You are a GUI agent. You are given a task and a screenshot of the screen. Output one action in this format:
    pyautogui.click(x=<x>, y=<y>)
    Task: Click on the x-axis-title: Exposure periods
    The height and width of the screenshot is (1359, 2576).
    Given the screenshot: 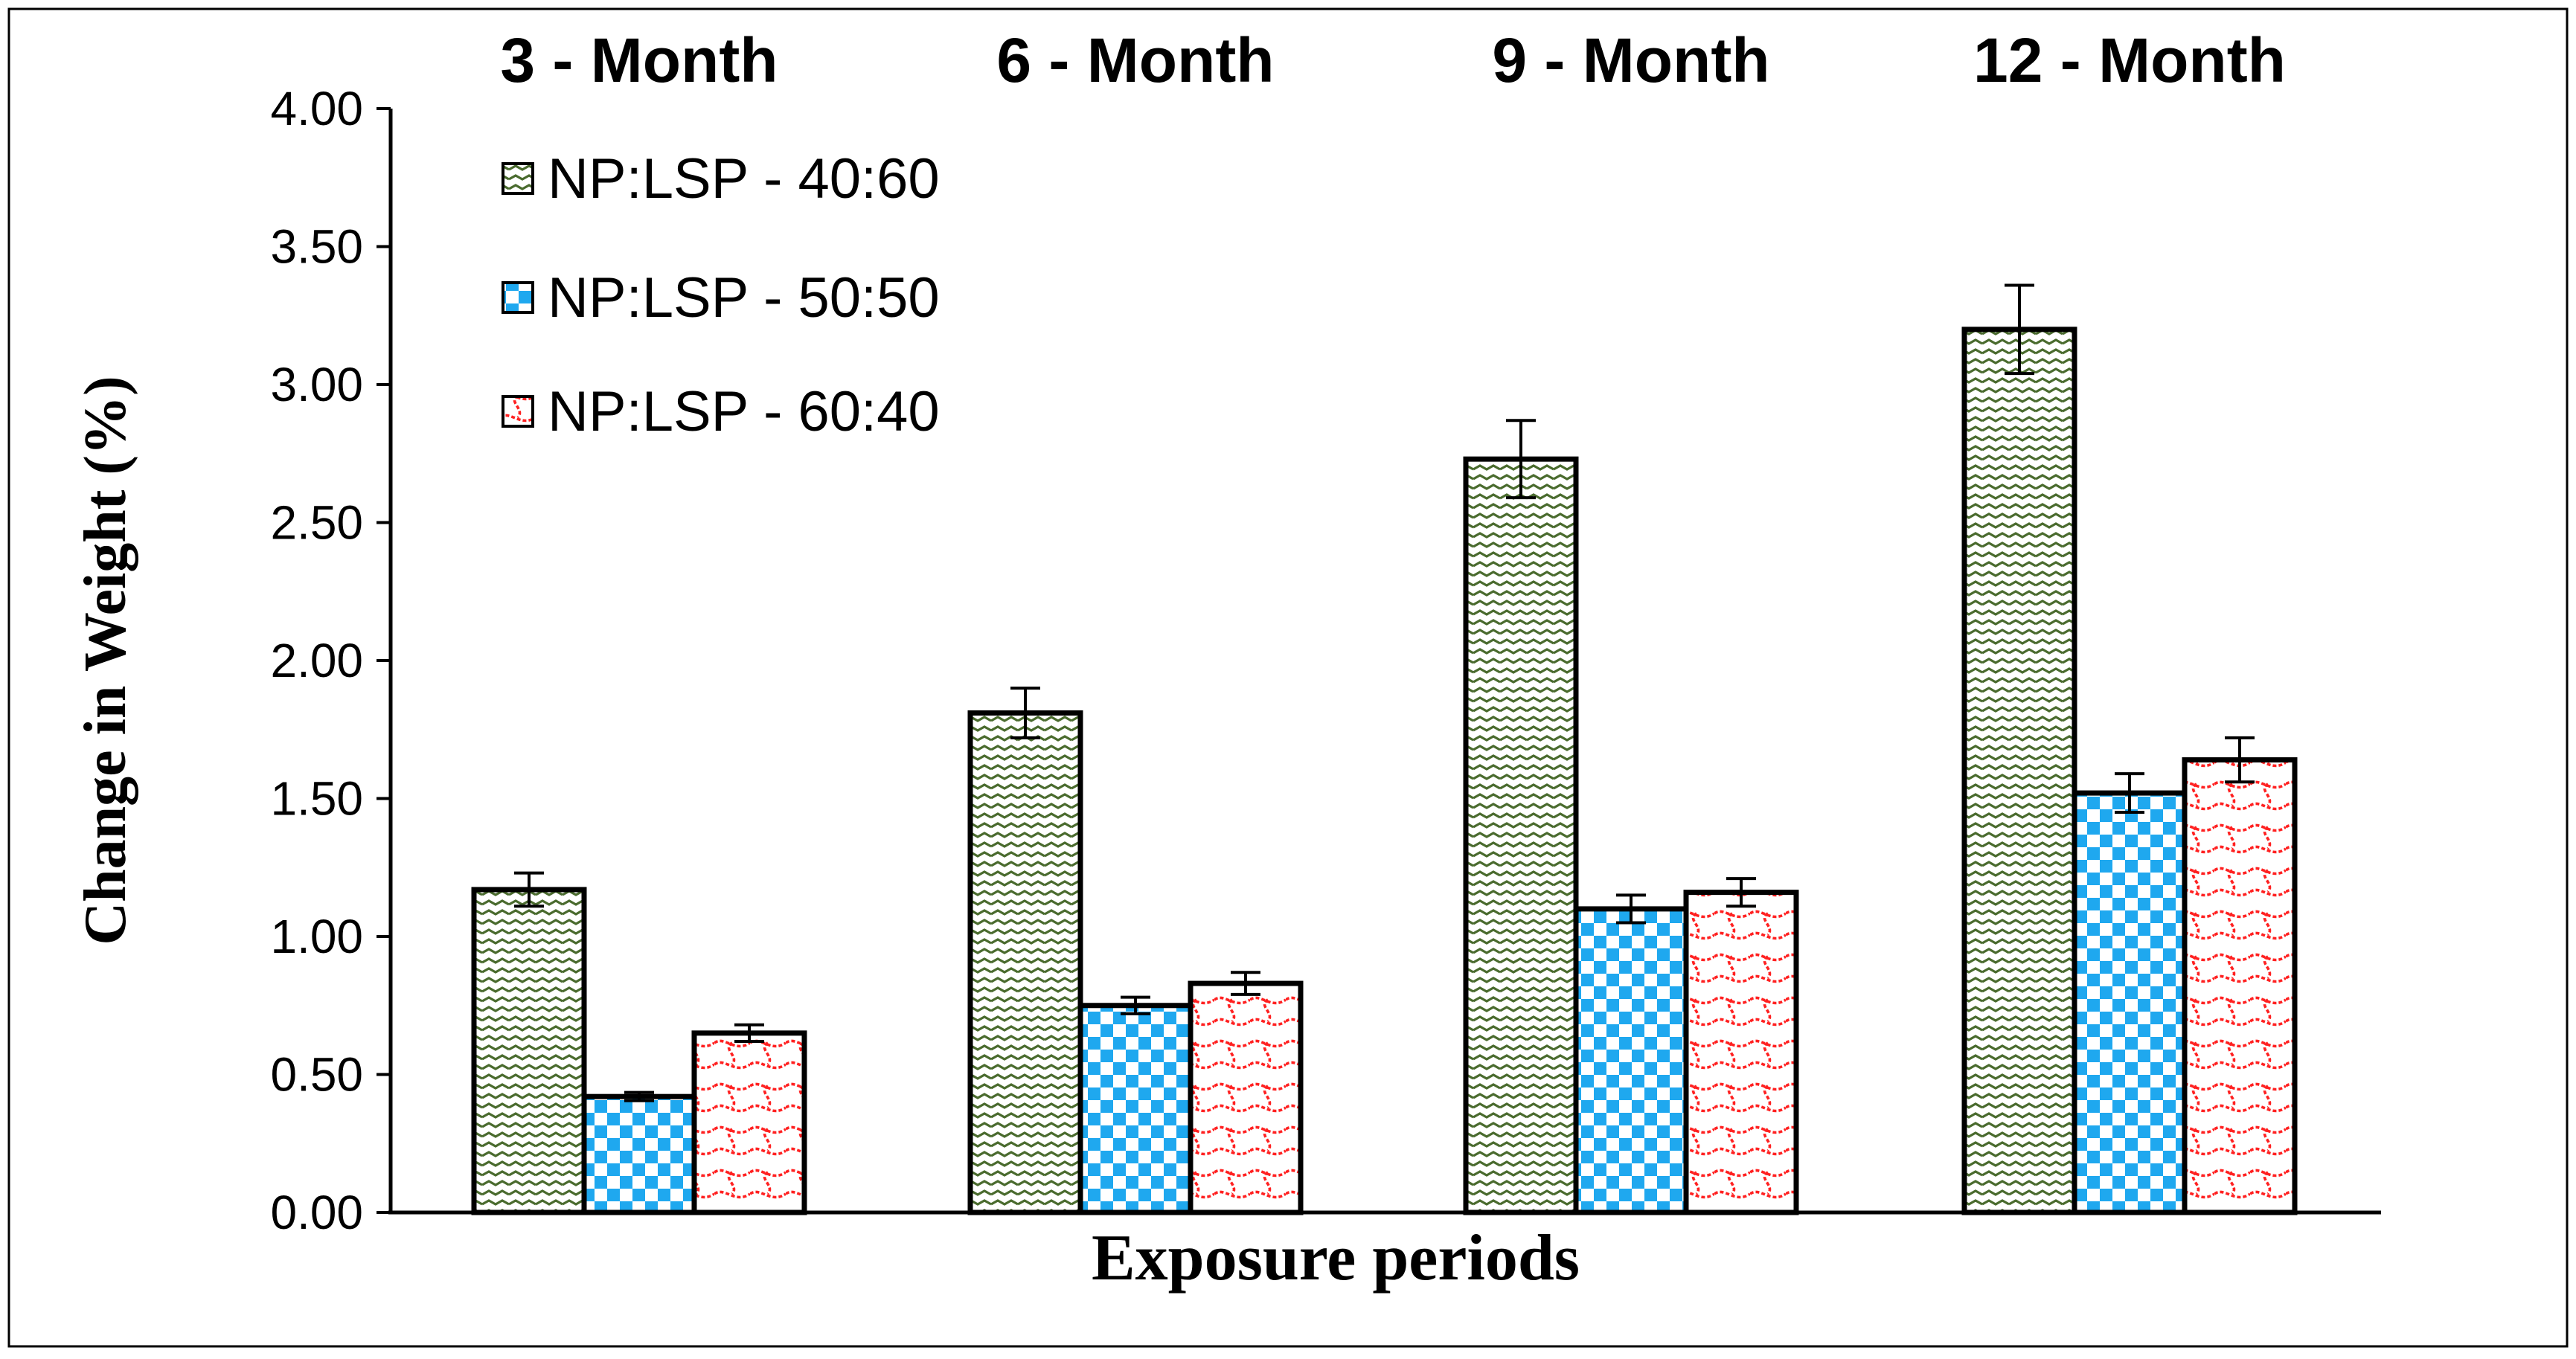 What is the action you would take?
    pyautogui.click(x=1336, y=1258)
    